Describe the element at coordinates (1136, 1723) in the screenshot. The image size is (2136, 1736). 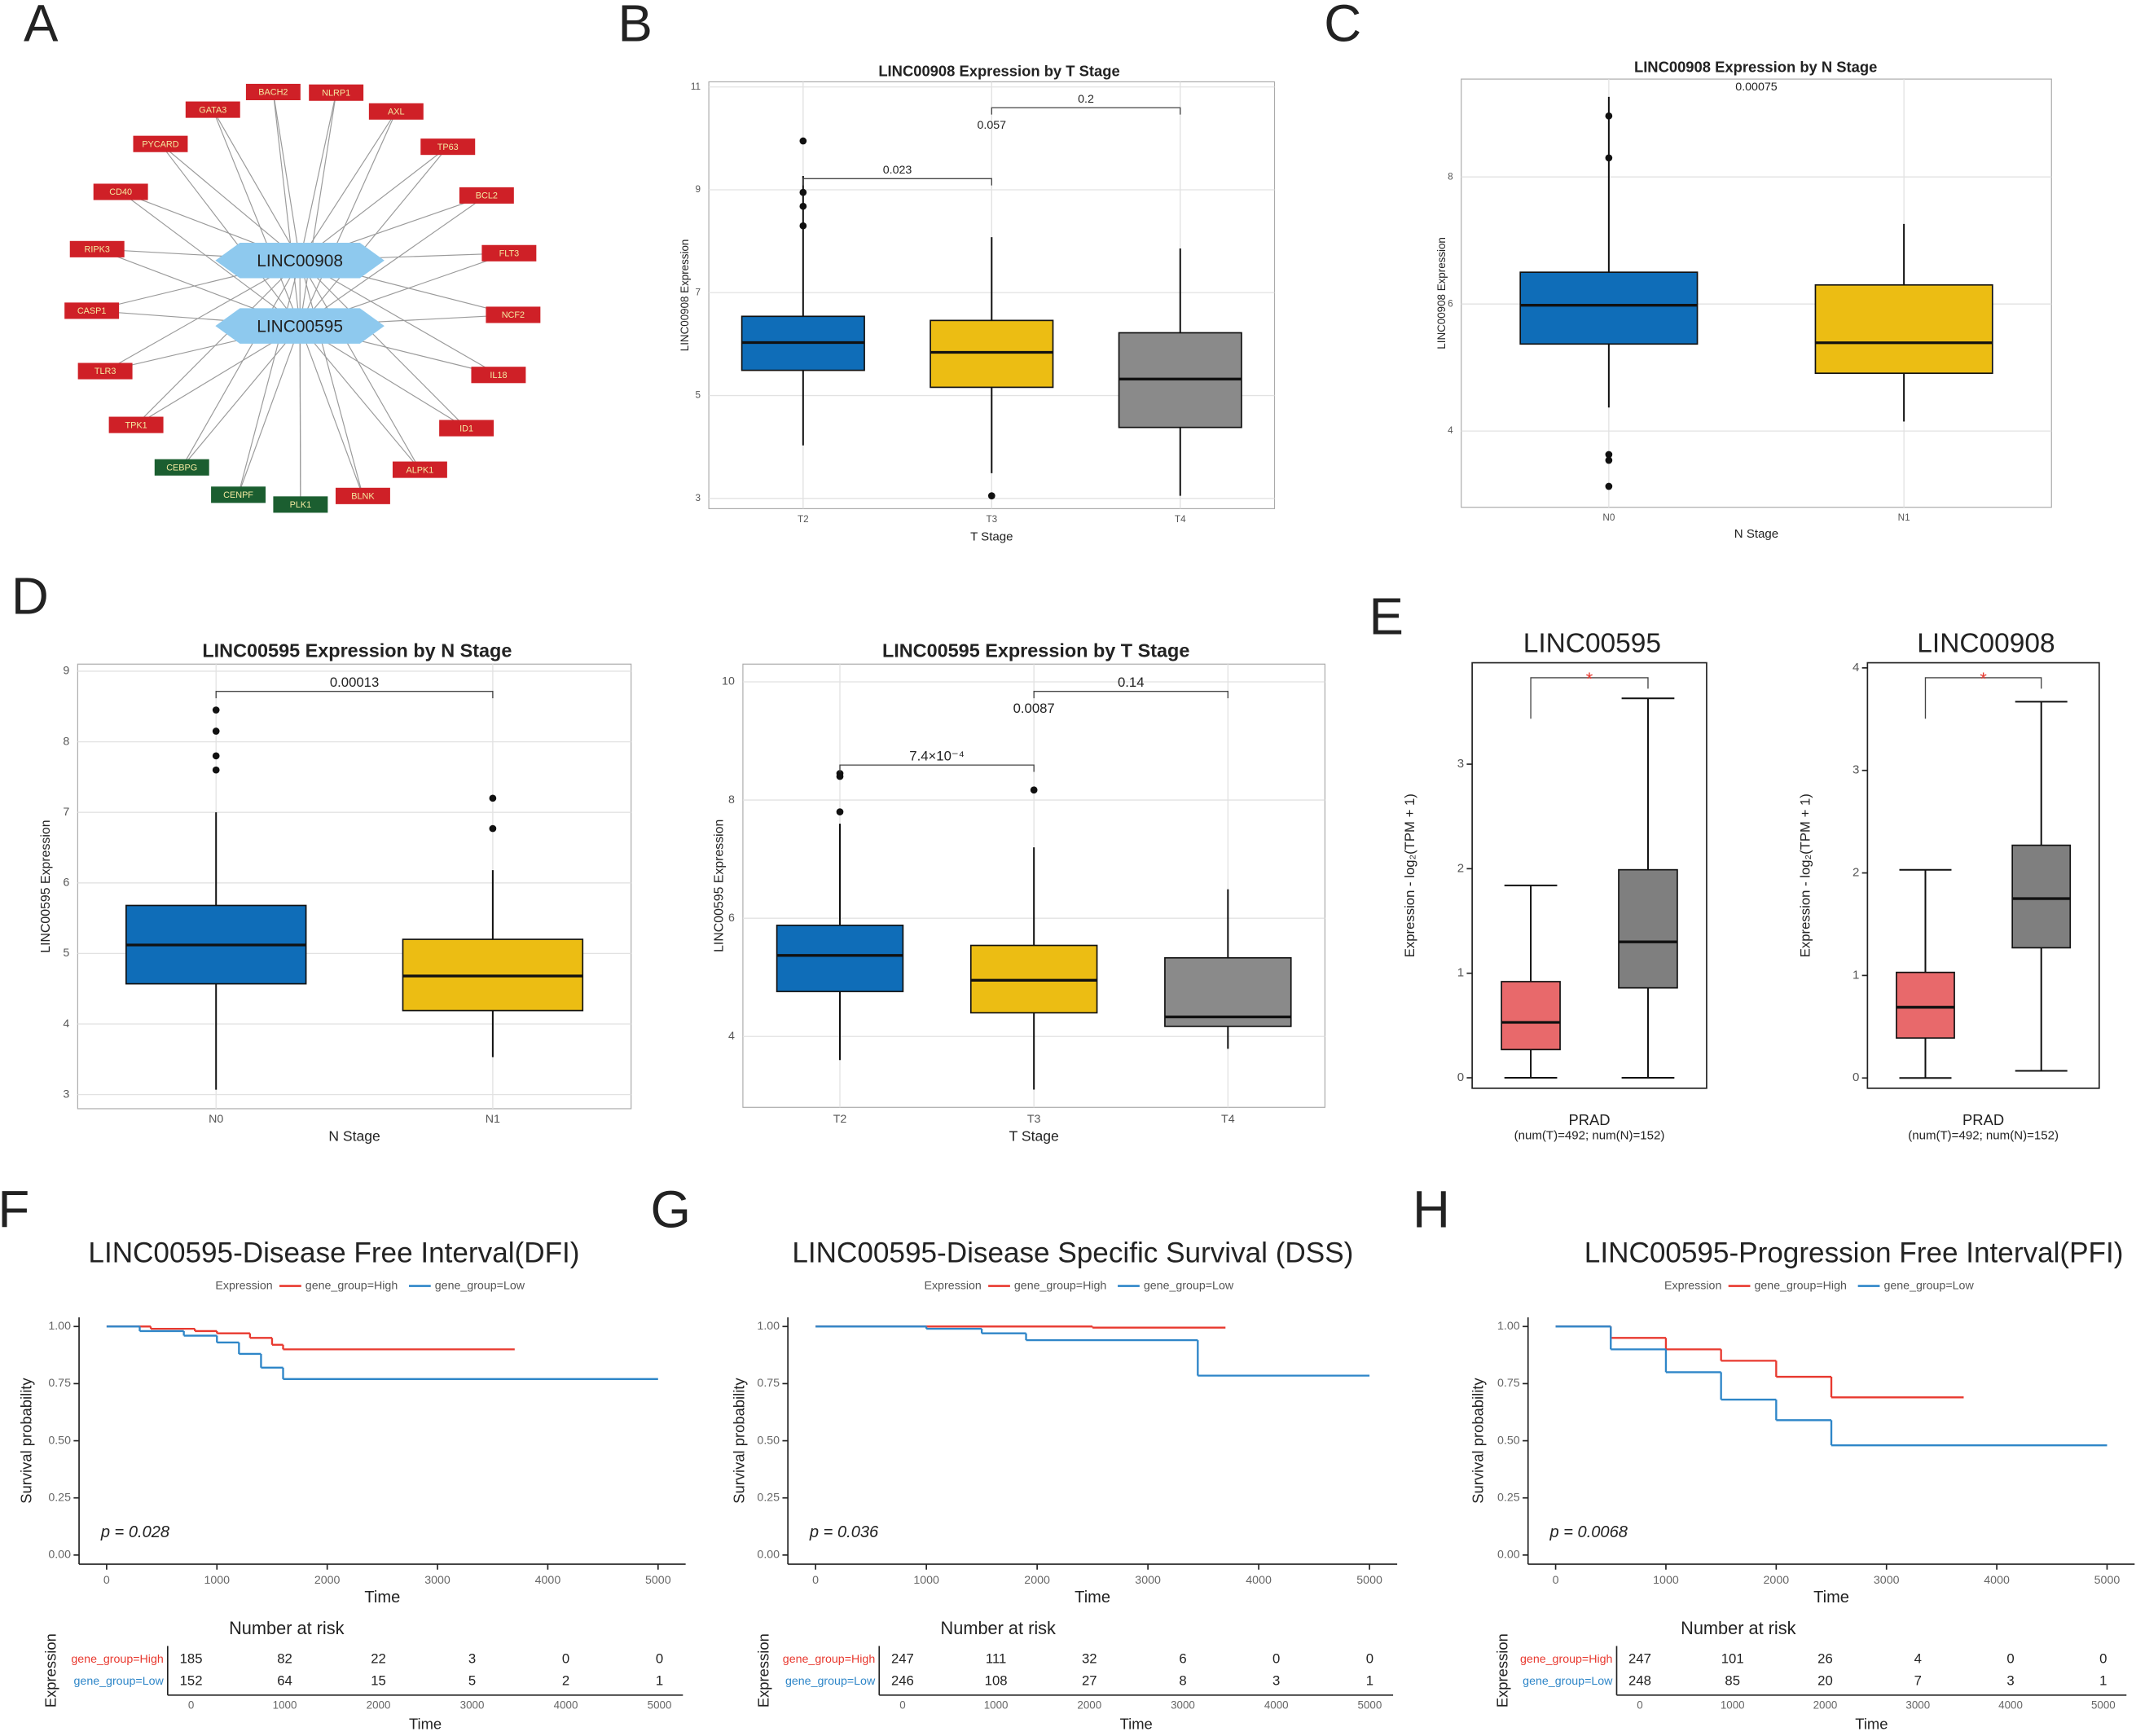
I see `x-axis-label: Time` at that location.